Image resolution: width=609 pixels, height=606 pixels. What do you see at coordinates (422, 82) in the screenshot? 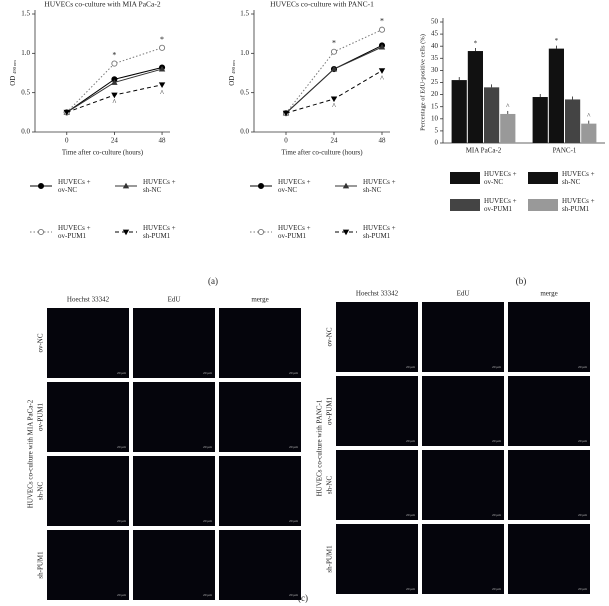
I see `y-axis-label: Percentage of EdU-positive cells (%)` at bounding box center [422, 82].